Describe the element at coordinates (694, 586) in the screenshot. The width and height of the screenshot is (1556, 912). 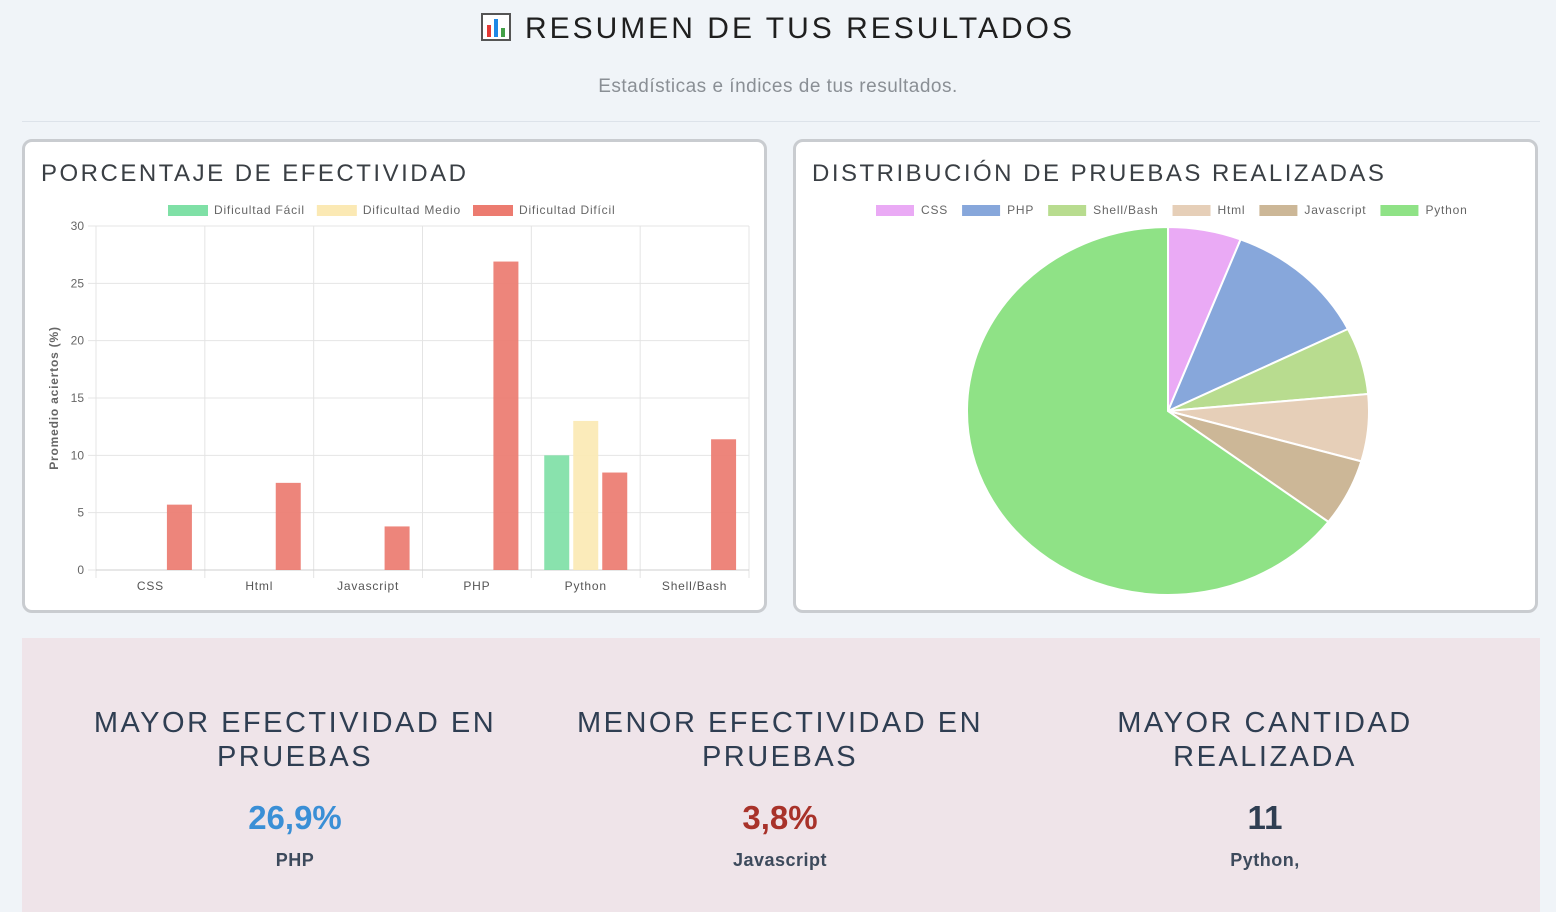
I see `x-tick-label: Shell/Bash` at that location.